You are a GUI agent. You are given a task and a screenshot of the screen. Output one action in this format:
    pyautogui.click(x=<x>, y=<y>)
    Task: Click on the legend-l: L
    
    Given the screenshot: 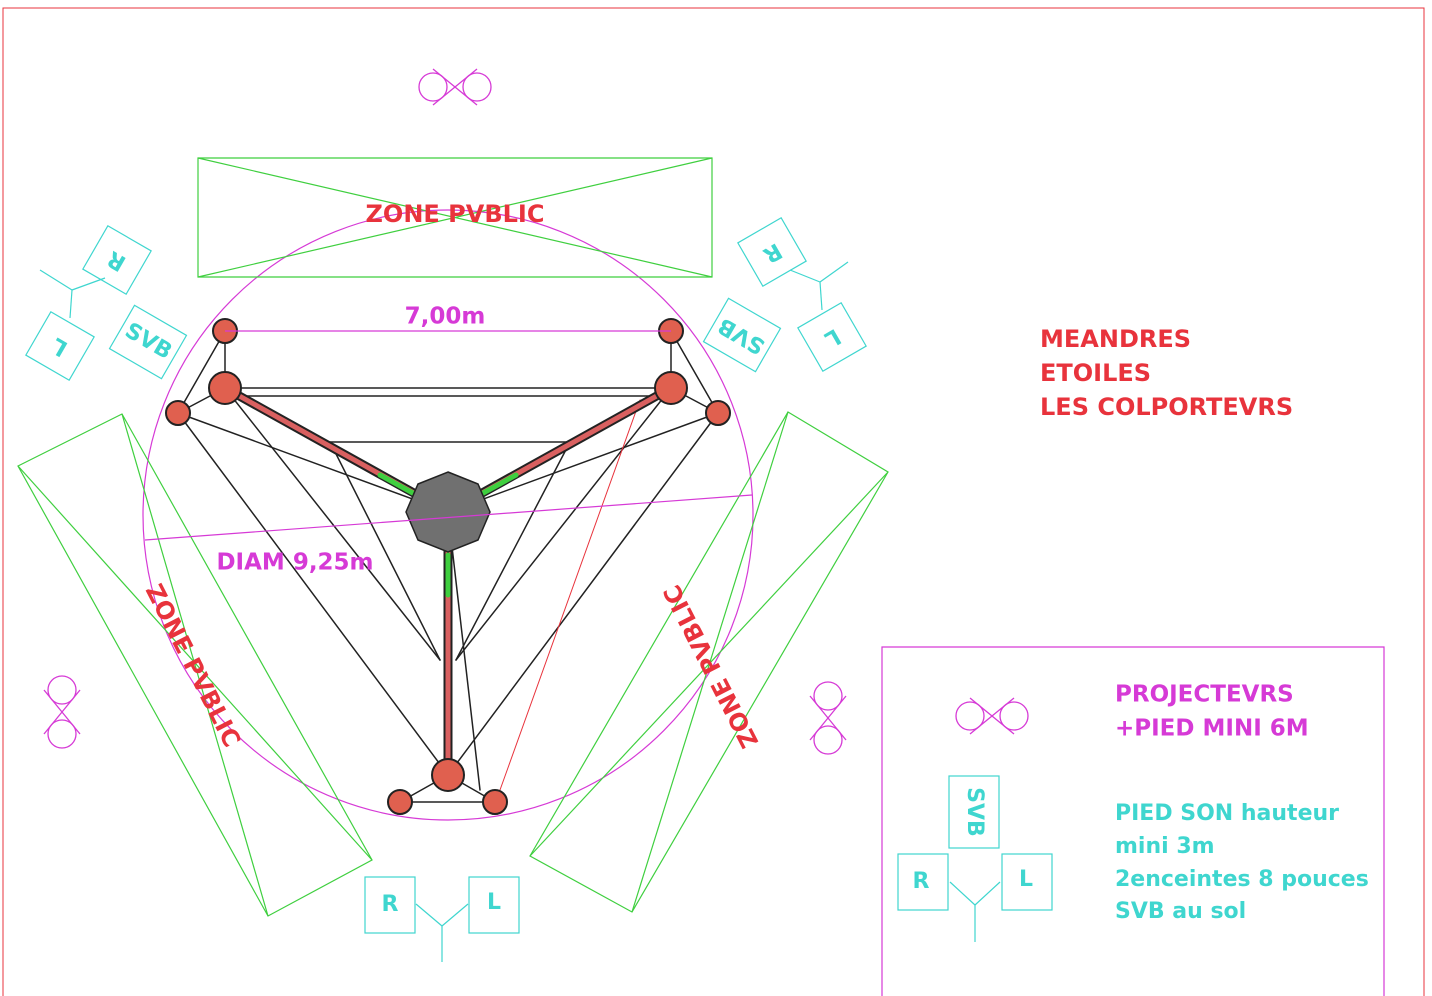 What is the action you would take?
    pyautogui.click(x=1026, y=879)
    